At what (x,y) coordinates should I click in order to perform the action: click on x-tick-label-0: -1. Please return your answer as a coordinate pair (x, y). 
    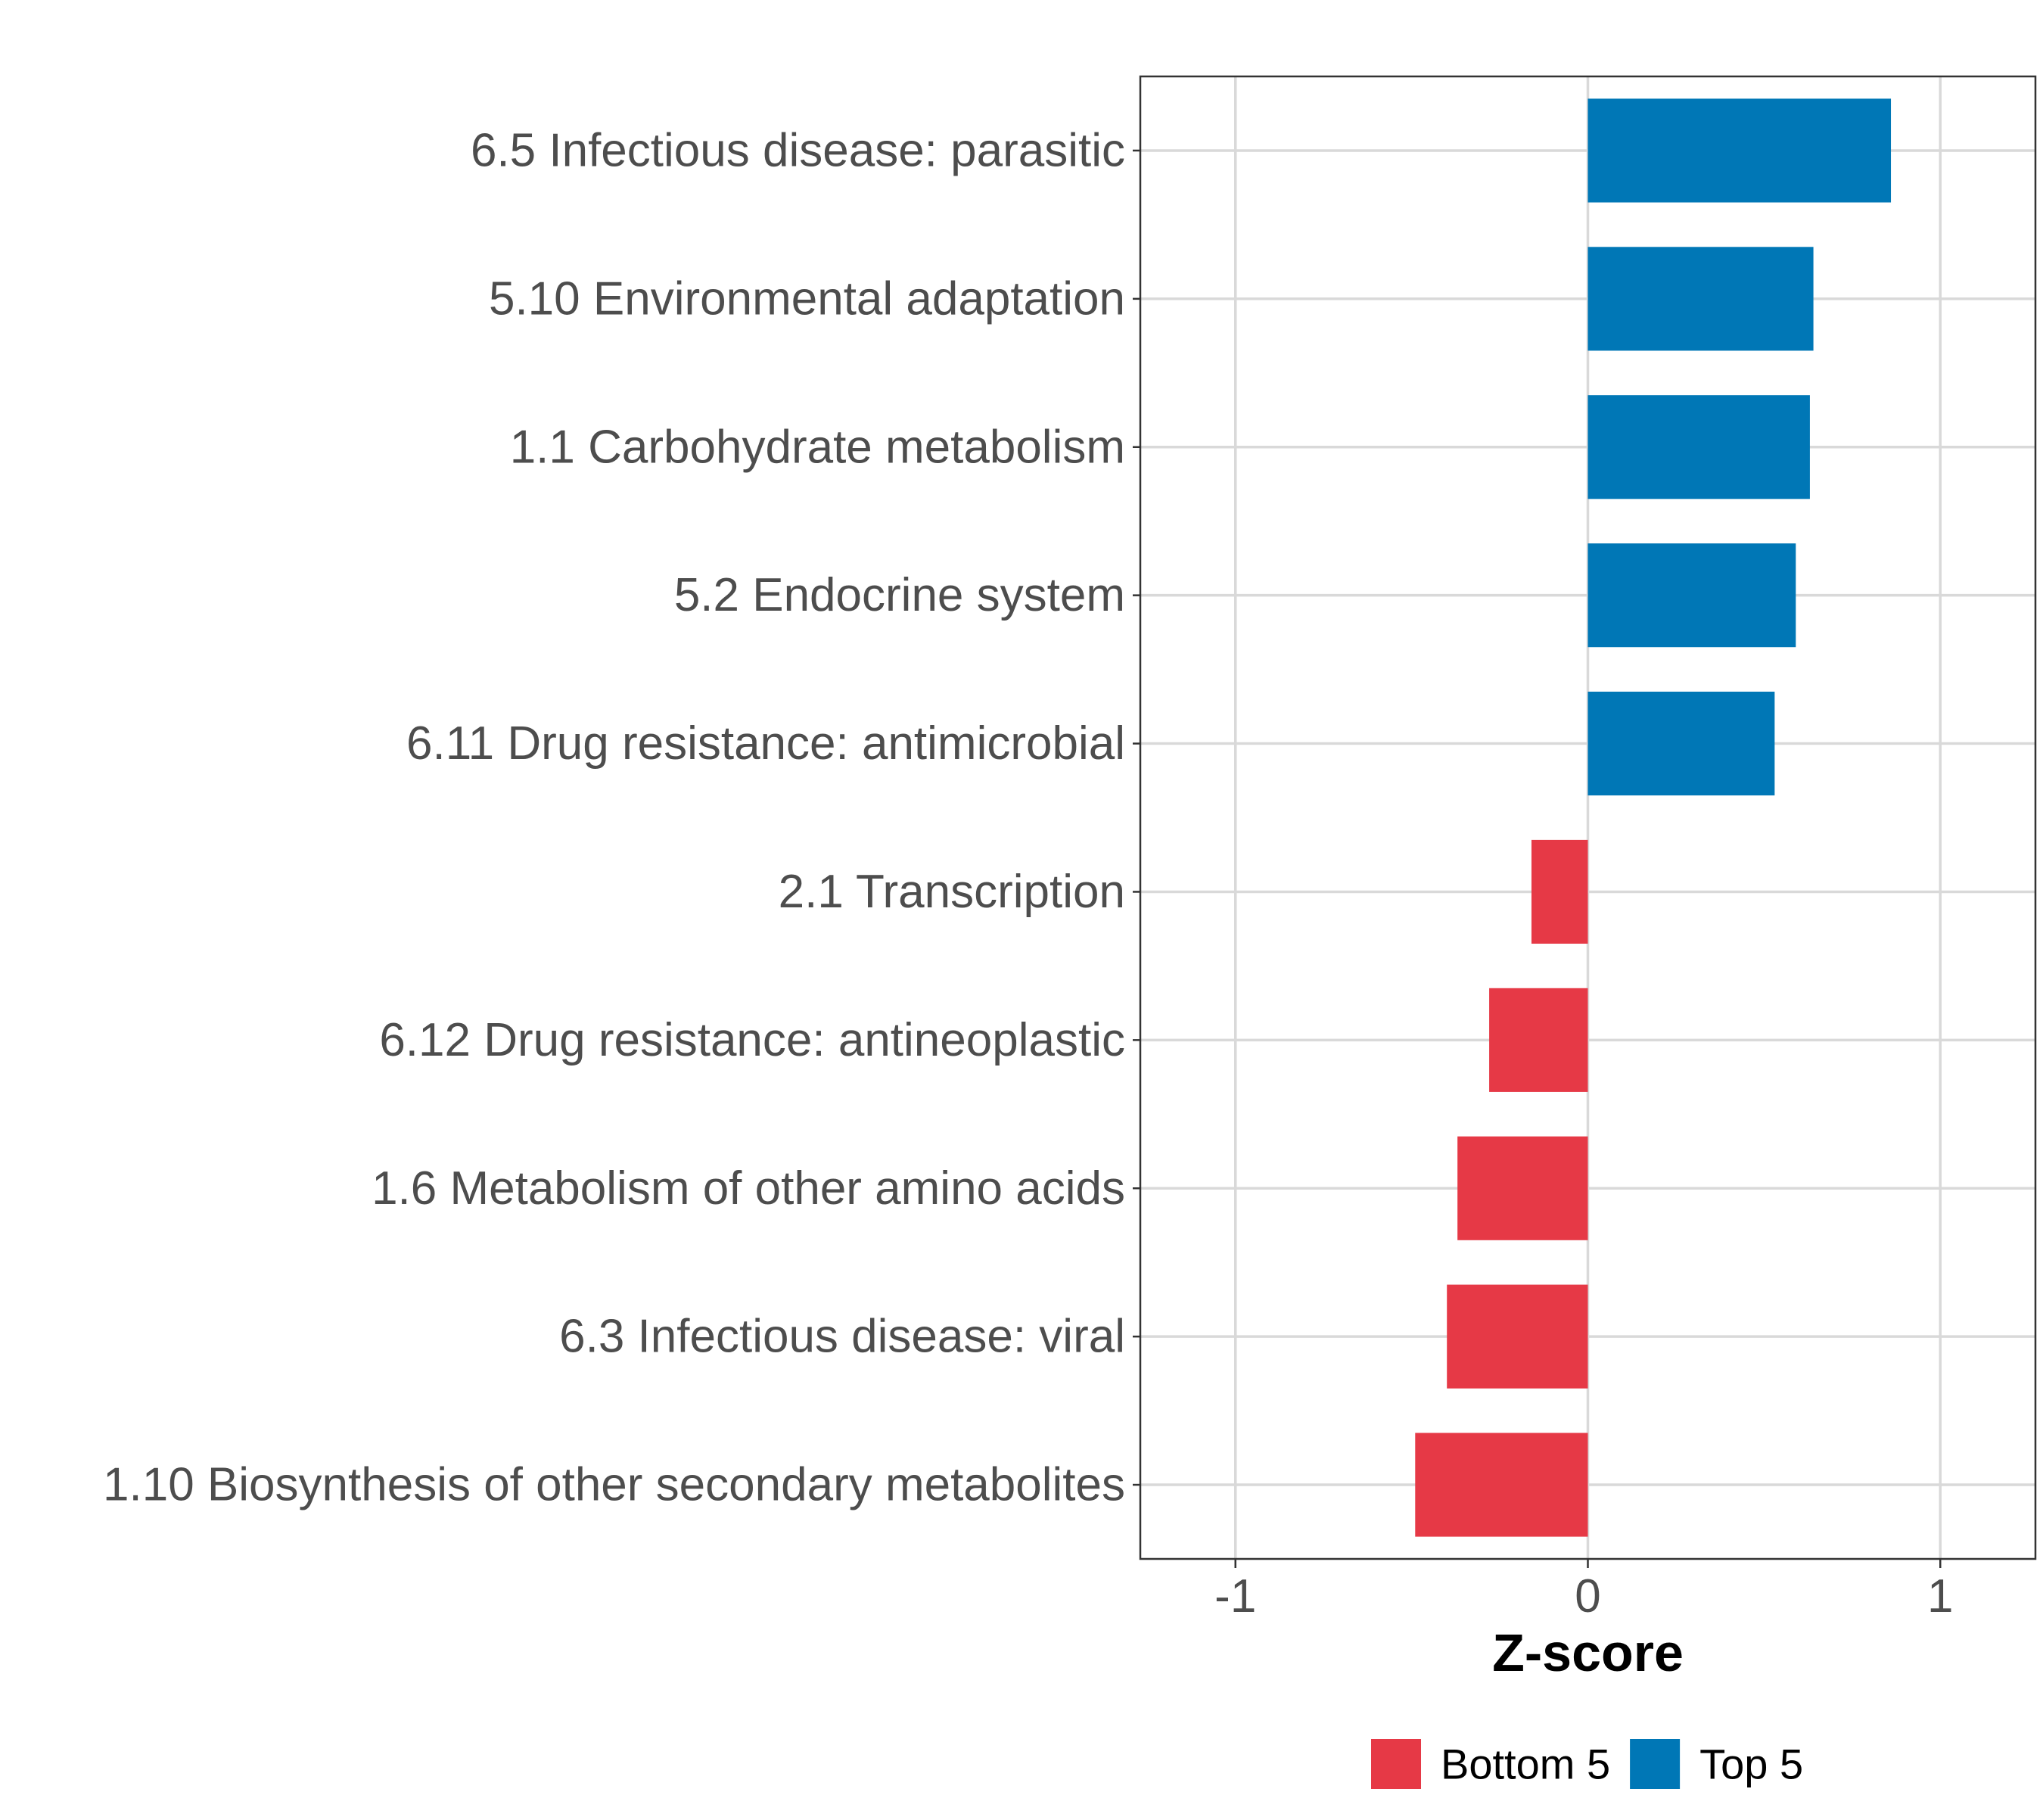
    Looking at the image, I should click on (1235, 1596).